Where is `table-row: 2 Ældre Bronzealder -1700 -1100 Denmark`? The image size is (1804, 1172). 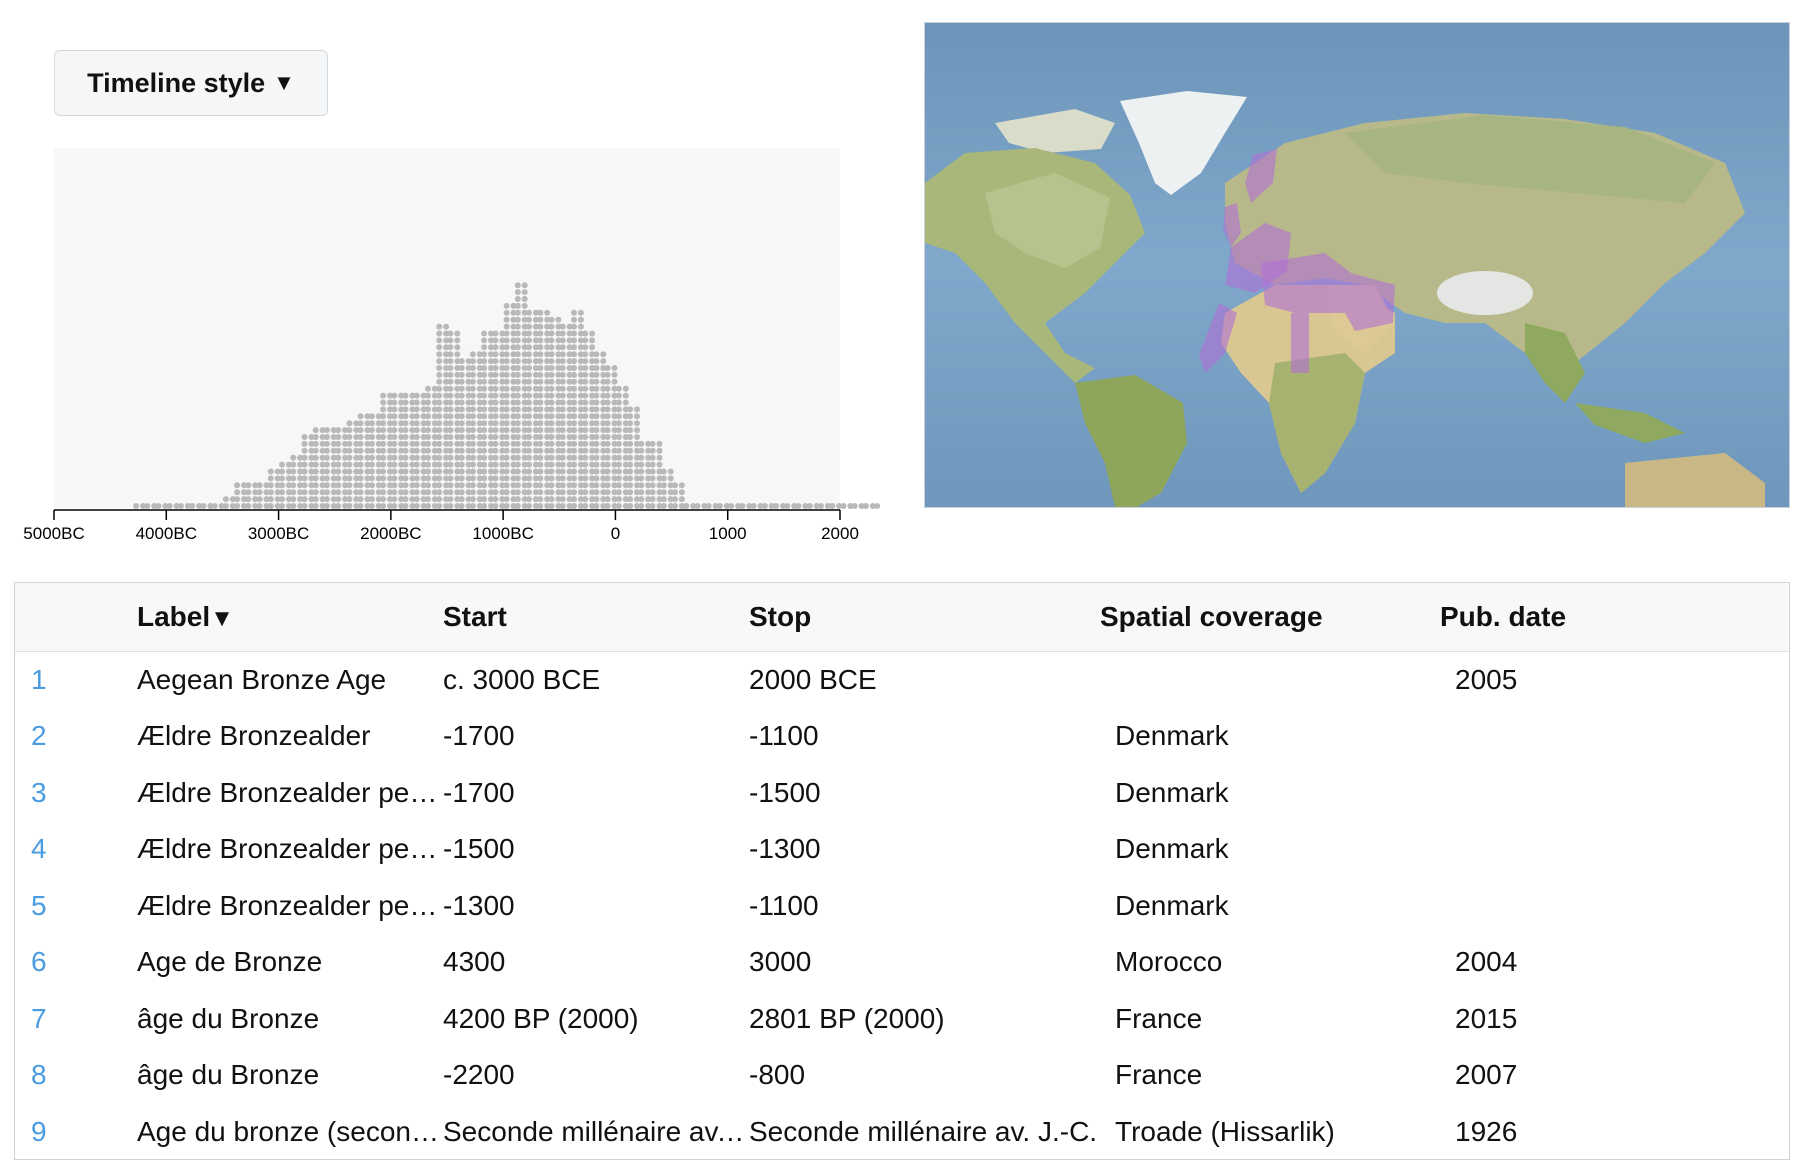
table-row: 2 Ældre Bronzealder -1700 -1100 Denmark is located at coordinates (902, 736).